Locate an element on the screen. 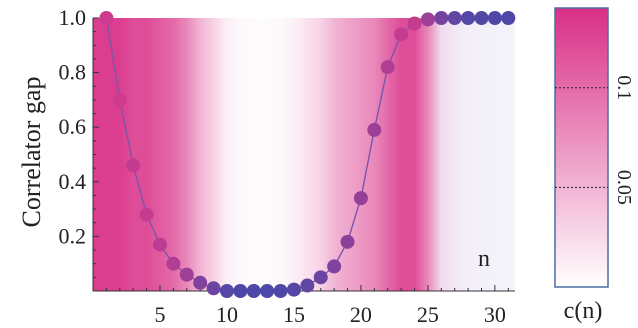  x-tick-label: 20 is located at coordinates (361, 314).